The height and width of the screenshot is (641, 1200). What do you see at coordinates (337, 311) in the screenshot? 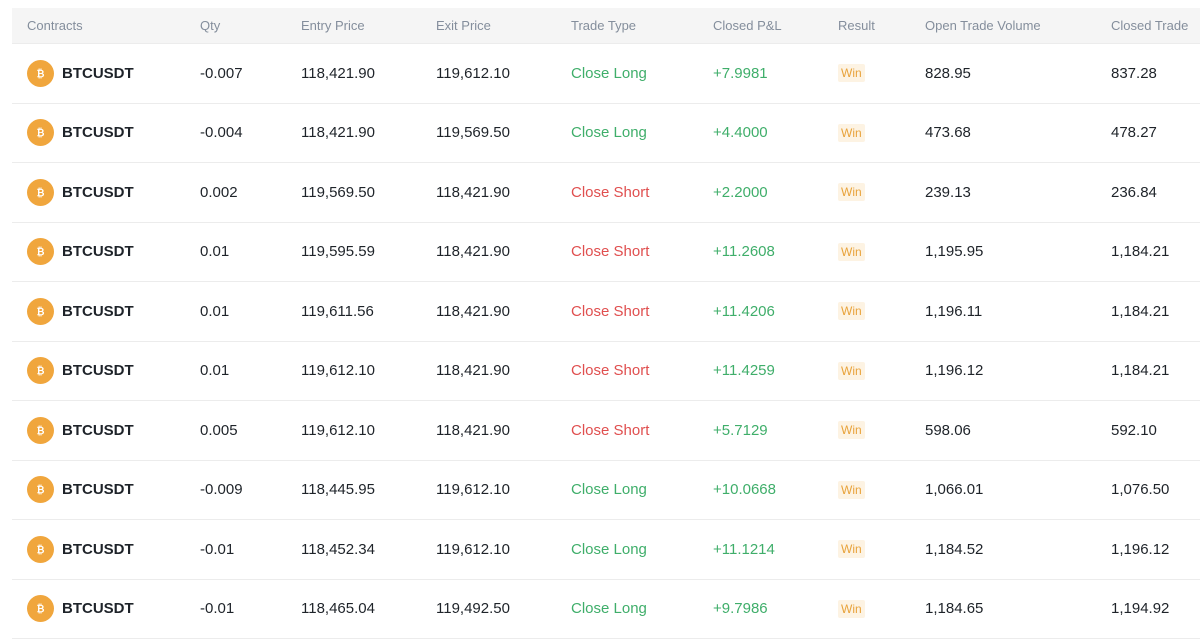
I see `entry-price-value: 119,611.56` at bounding box center [337, 311].